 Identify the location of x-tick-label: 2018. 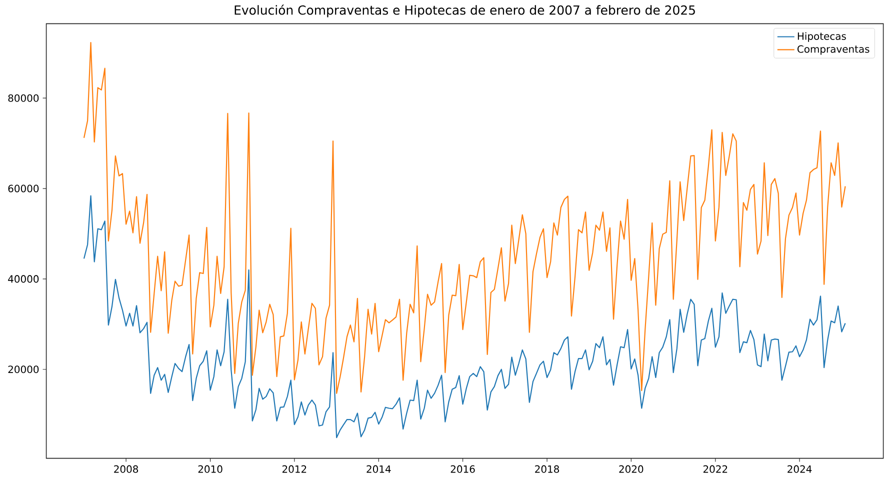
(547, 469).